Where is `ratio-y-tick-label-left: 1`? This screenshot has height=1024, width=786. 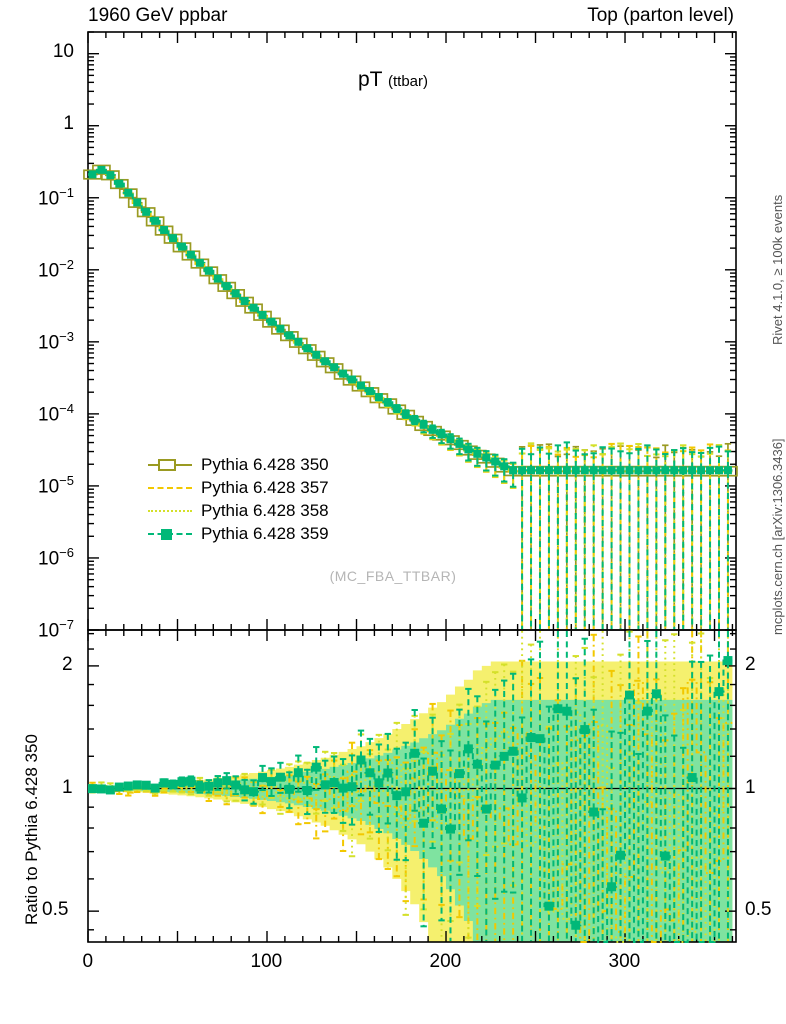 ratio-y-tick-label-left: 1 is located at coordinates (67, 787).